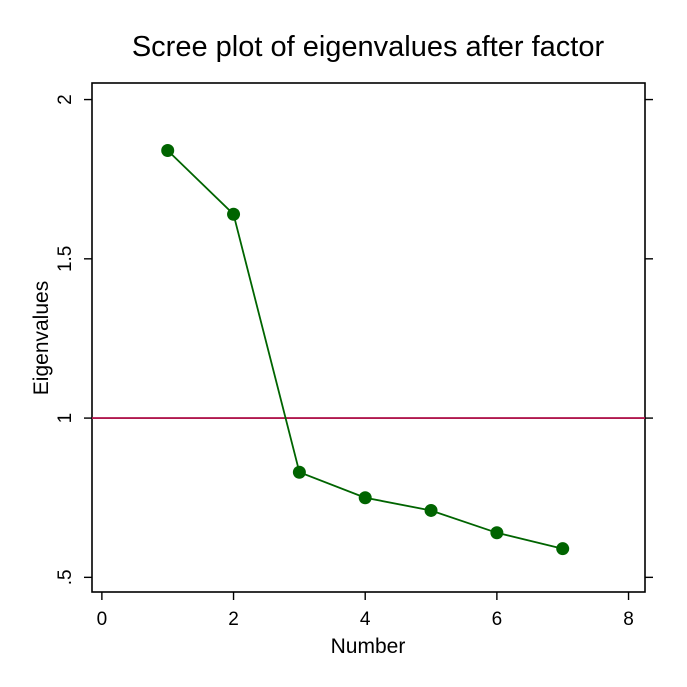  I want to click on x-tick-label: 0, so click(102, 619).